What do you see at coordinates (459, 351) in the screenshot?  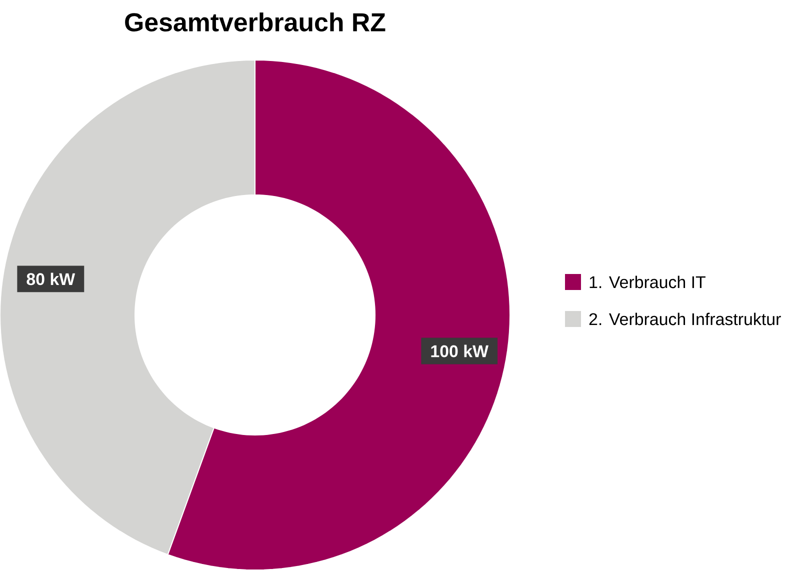 I see `data-label: 100 kW` at bounding box center [459, 351].